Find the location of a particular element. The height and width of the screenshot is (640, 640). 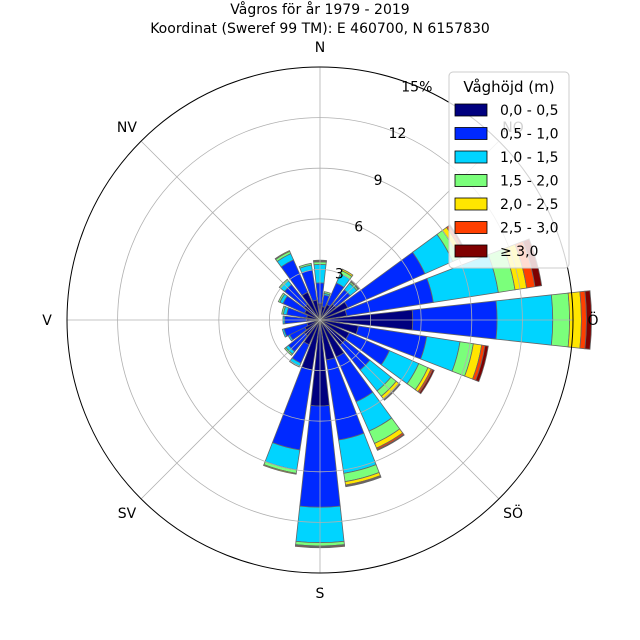

legend-box is located at coordinates (509, 170).